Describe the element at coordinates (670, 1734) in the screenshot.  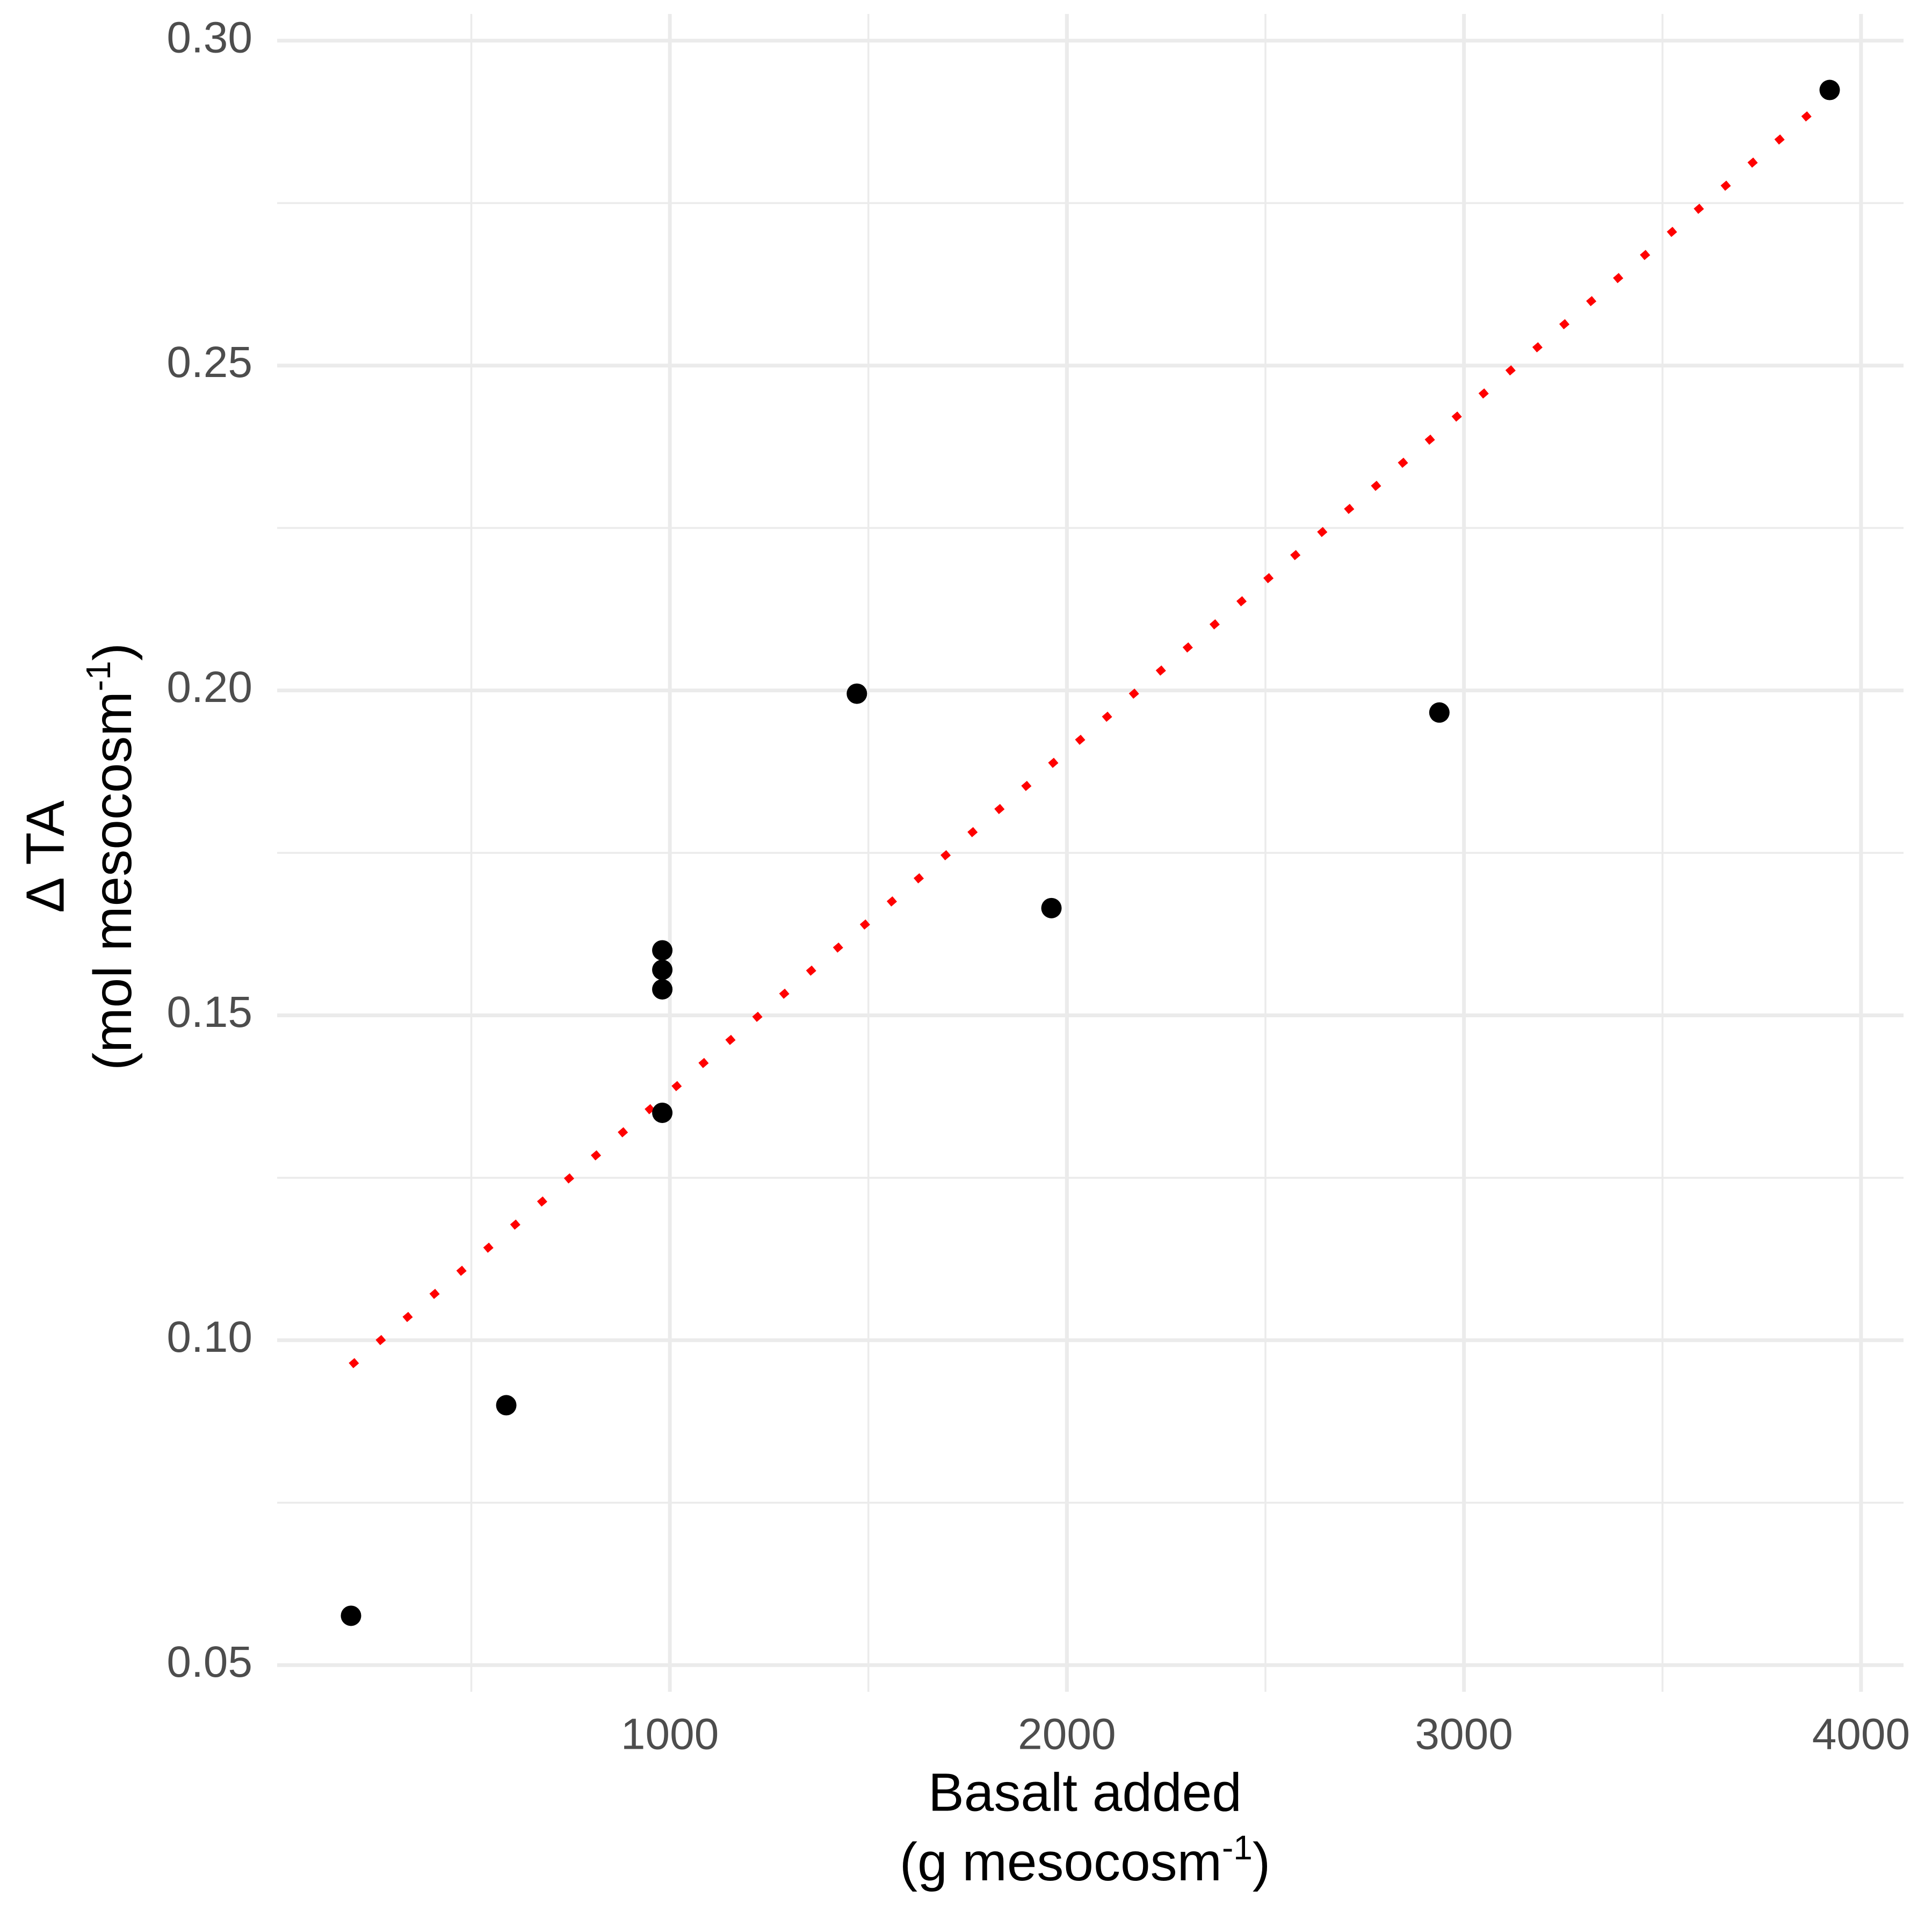
I see `x-tick-label: 1000` at that location.